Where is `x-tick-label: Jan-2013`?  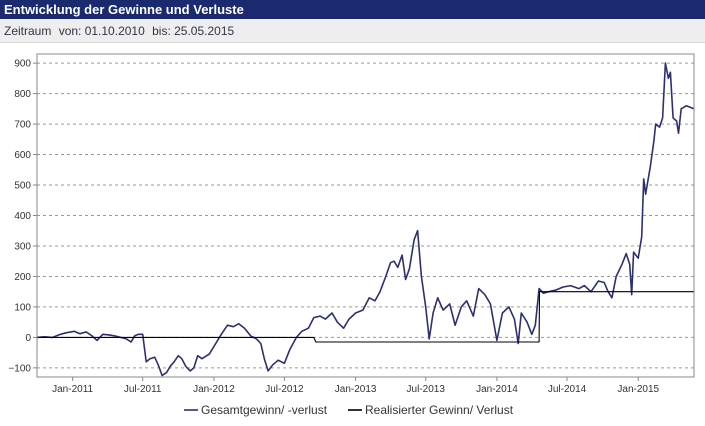 x-tick-label: Jan-2013 is located at coordinates (356, 389).